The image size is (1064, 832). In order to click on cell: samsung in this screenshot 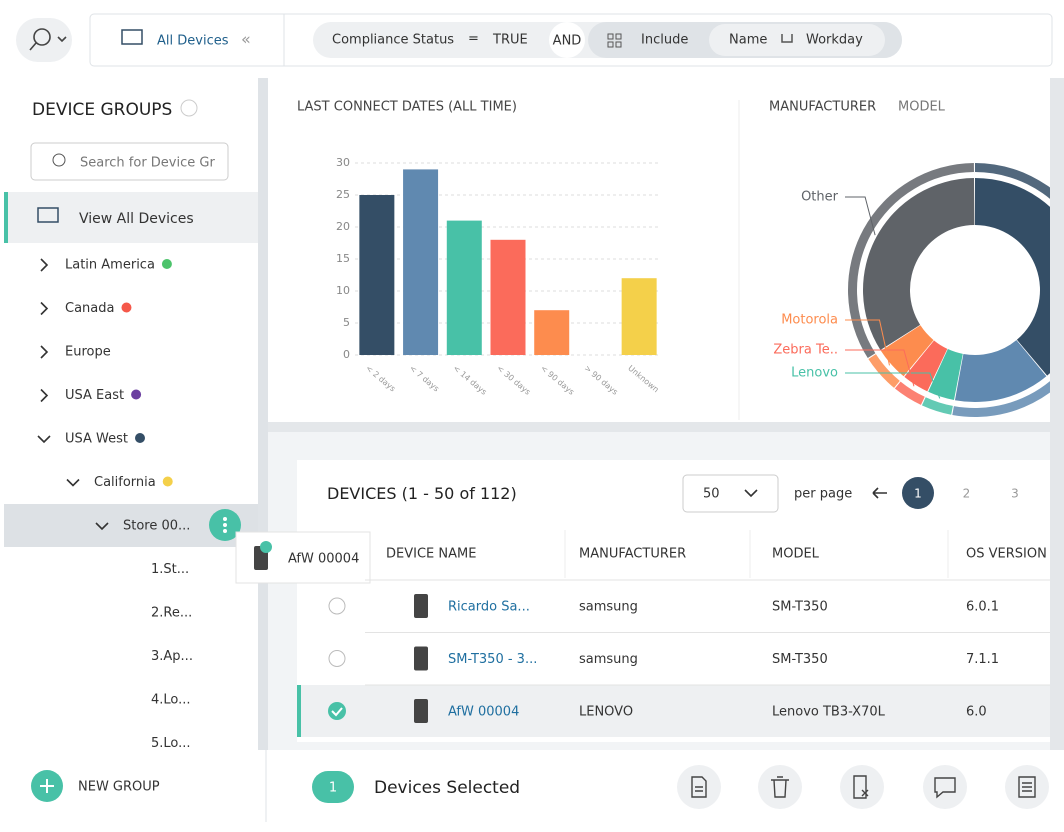, I will do `click(608, 607)`.